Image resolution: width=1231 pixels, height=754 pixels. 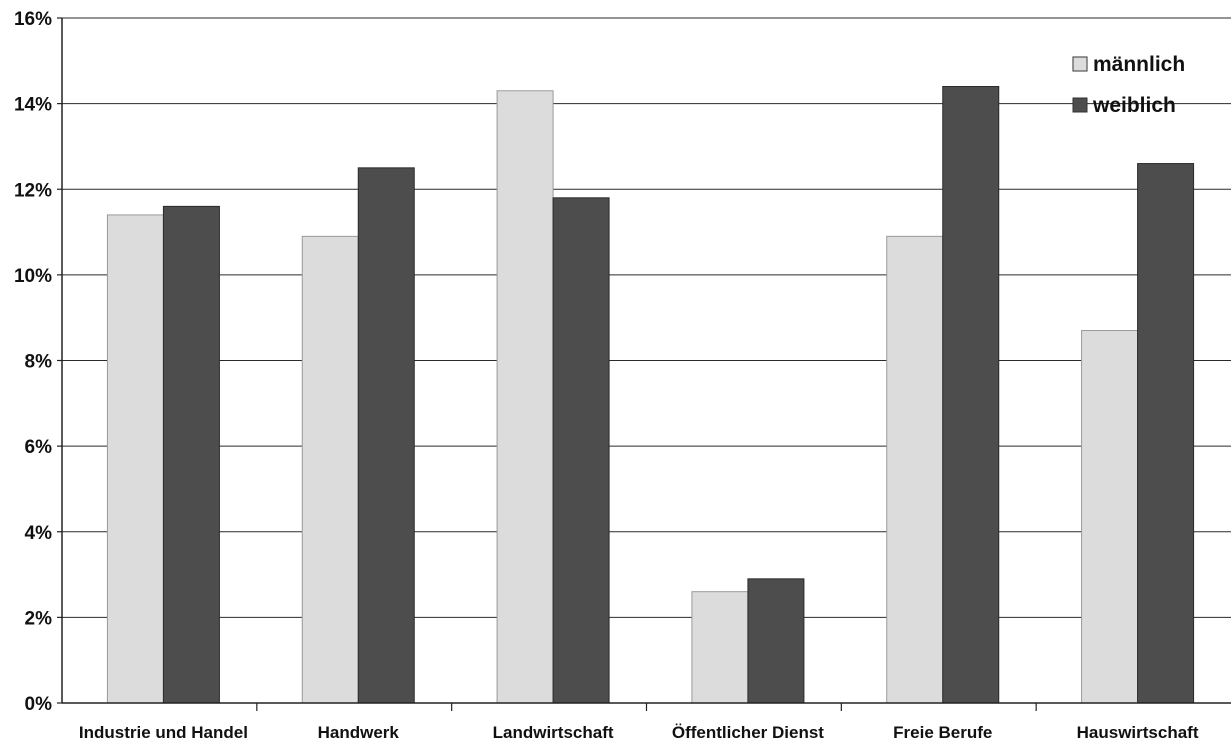 What do you see at coordinates (359, 732) in the screenshot?
I see `category-label: Handwerk` at bounding box center [359, 732].